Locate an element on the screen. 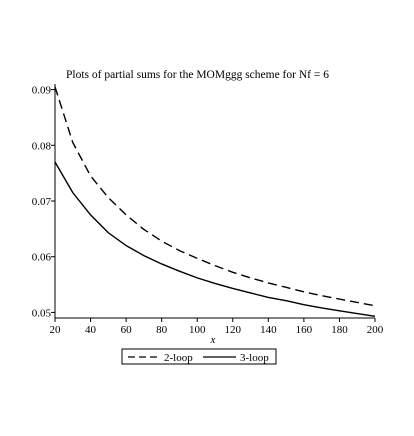  y-tick-label: 0.07 is located at coordinates (42, 202).